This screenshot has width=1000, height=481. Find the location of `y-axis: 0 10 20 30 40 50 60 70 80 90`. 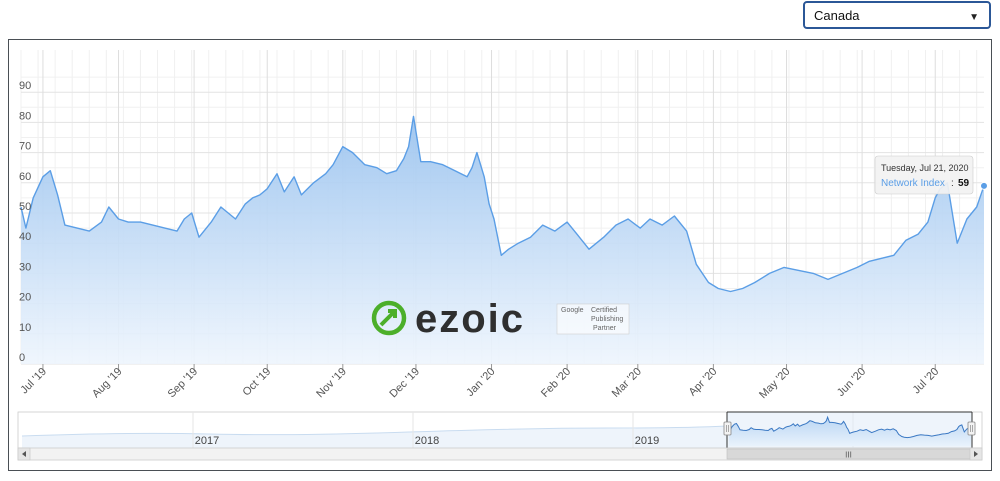

y-axis: 0 10 20 30 40 50 60 70 80 90 is located at coordinates (25, 222).